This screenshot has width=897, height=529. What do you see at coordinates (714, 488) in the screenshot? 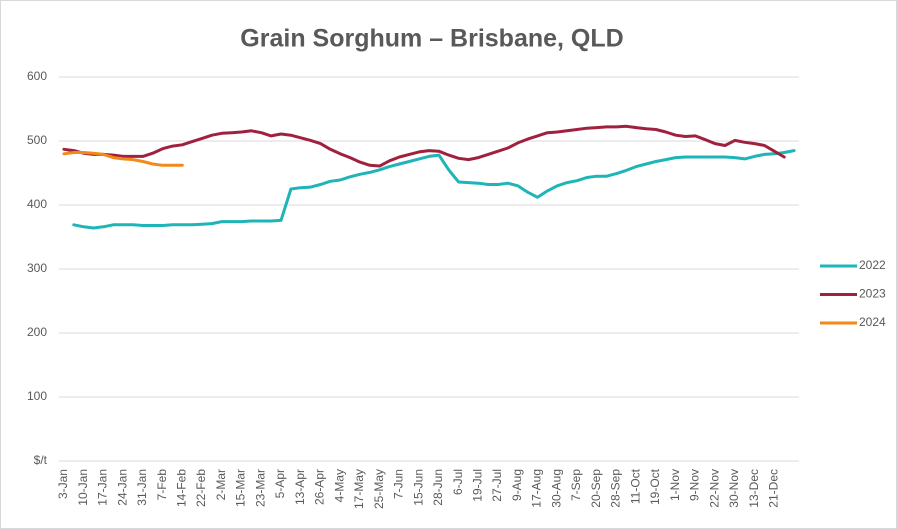
I see `x-tick-label: 22-Nov` at bounding box center [714, 488].